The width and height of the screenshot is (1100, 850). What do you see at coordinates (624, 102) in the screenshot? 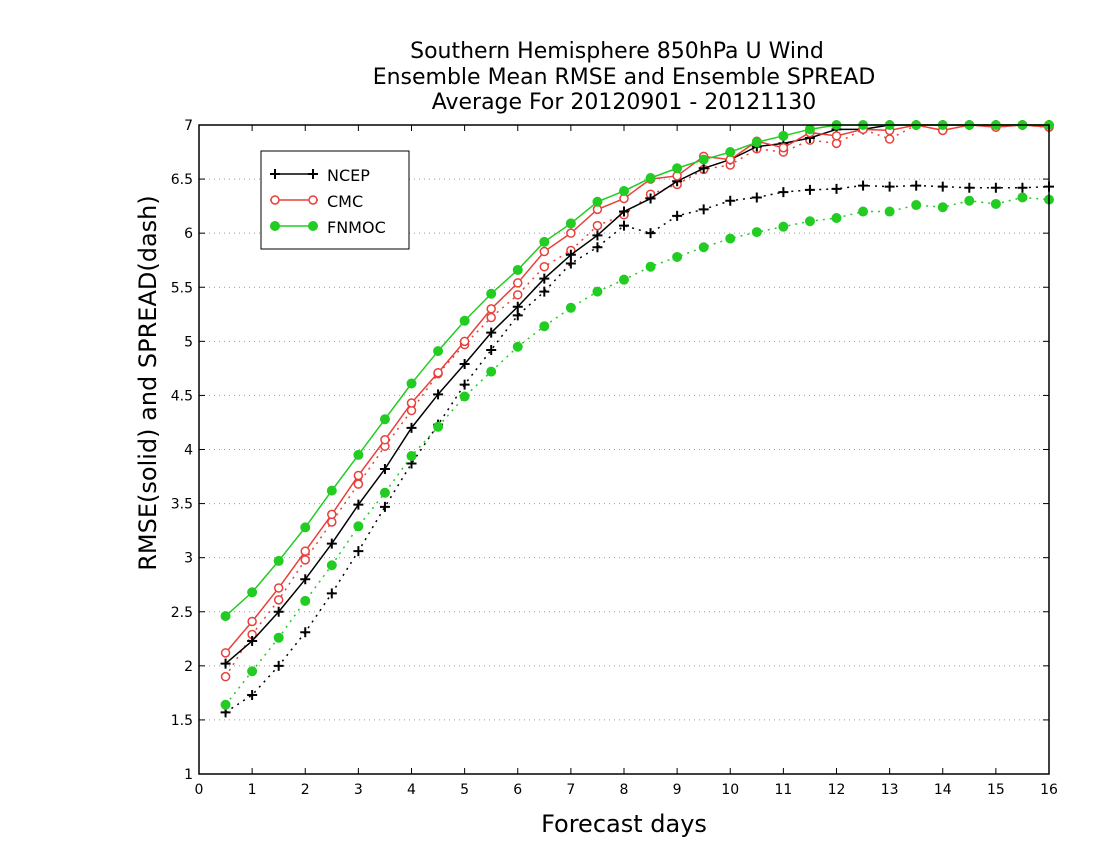
I see `title-line-3: Average For 20120901 - 20121130` at bounding box center [624, 102].